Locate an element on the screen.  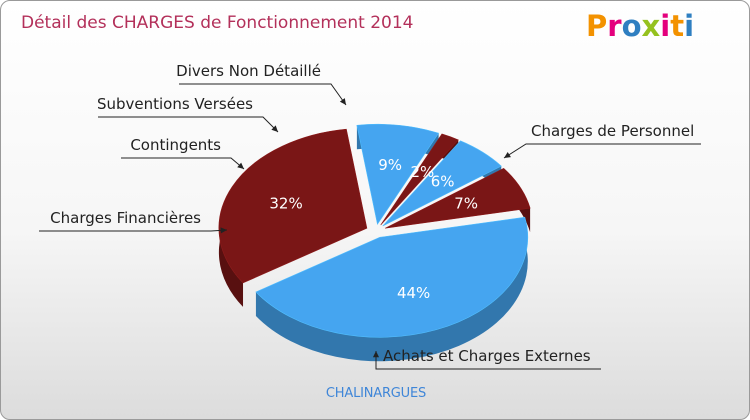
logo-letter: o is located at coordinates (632, 26).